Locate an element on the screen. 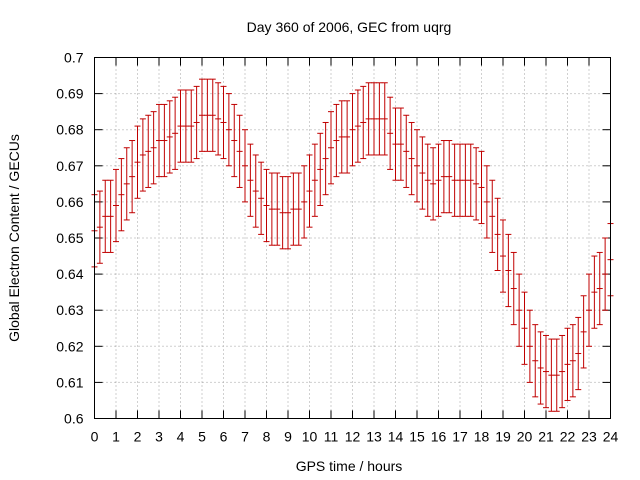 This screenshot has width=640, height=480. x-tick-label: 10 is located at coordinates (310, 437).